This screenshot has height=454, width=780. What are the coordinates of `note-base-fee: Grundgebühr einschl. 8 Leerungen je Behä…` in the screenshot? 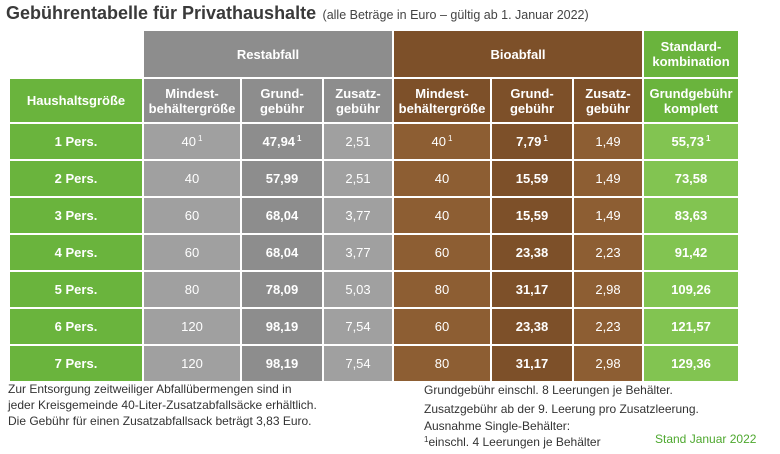 It's located at (548, 390).